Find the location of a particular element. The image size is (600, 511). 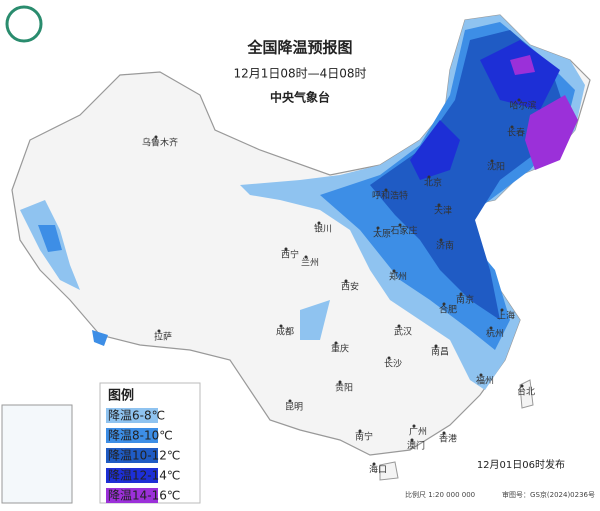

city-label: 广州 is located at coordinates (418, 432).